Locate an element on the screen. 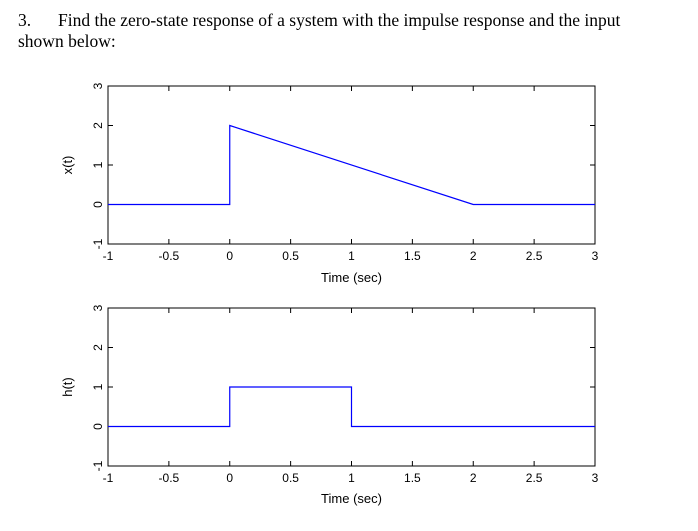 The image size is (698, 531). problem-number: 3. is located at coordinates (25, 20).